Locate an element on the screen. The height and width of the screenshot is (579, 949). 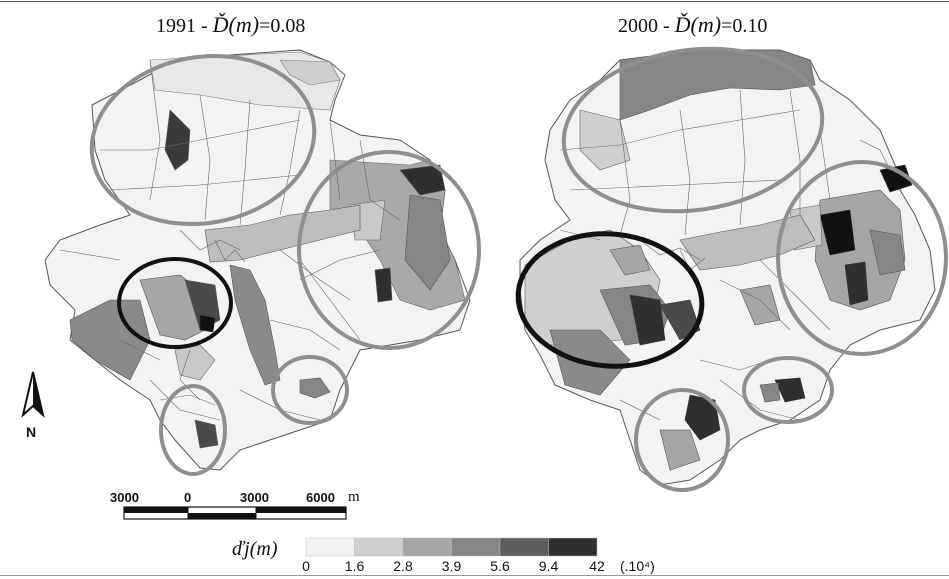
legend-tick-label: 0 is located at coordinates (306, 566).